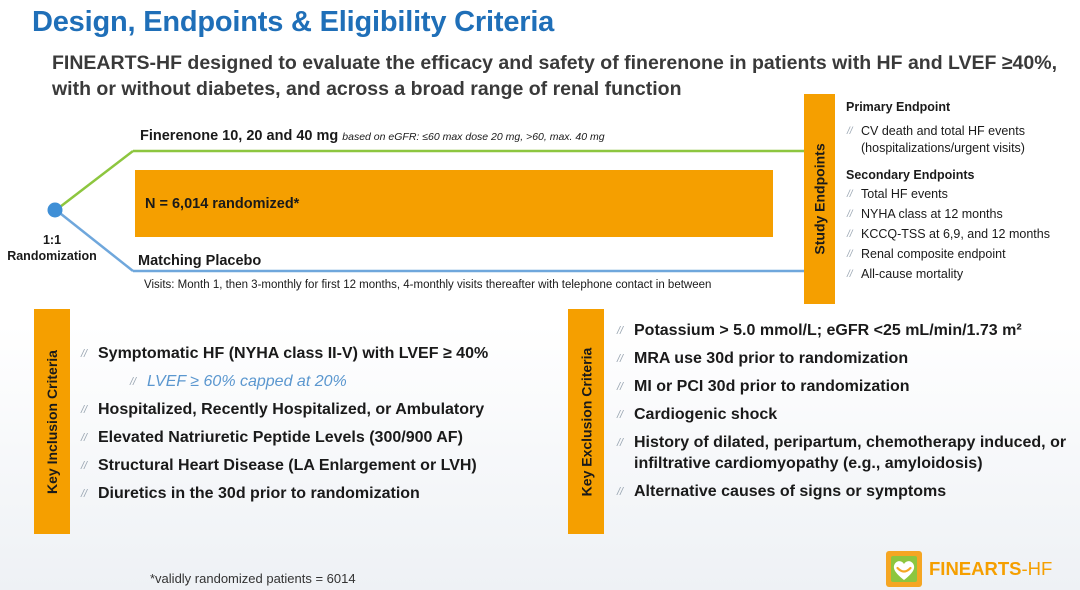 The image size is (1080, 590). Describe the element at coordinates (222, 203) in the screenshot. I see `n-randomized-text: N = 6,014 randomized*` at that location.